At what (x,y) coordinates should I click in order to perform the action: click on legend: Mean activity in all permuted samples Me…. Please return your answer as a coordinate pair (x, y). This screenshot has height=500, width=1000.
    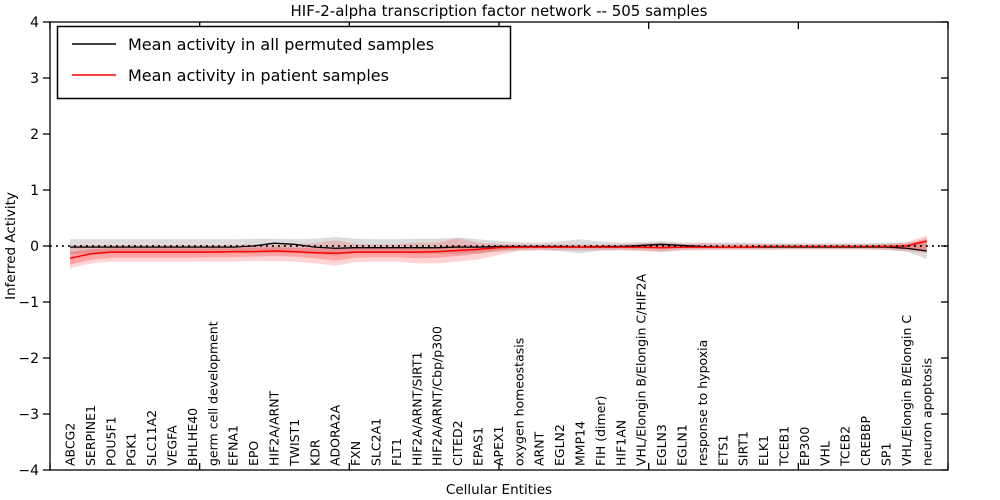
    Looking at the image, I should click on (284, 62).